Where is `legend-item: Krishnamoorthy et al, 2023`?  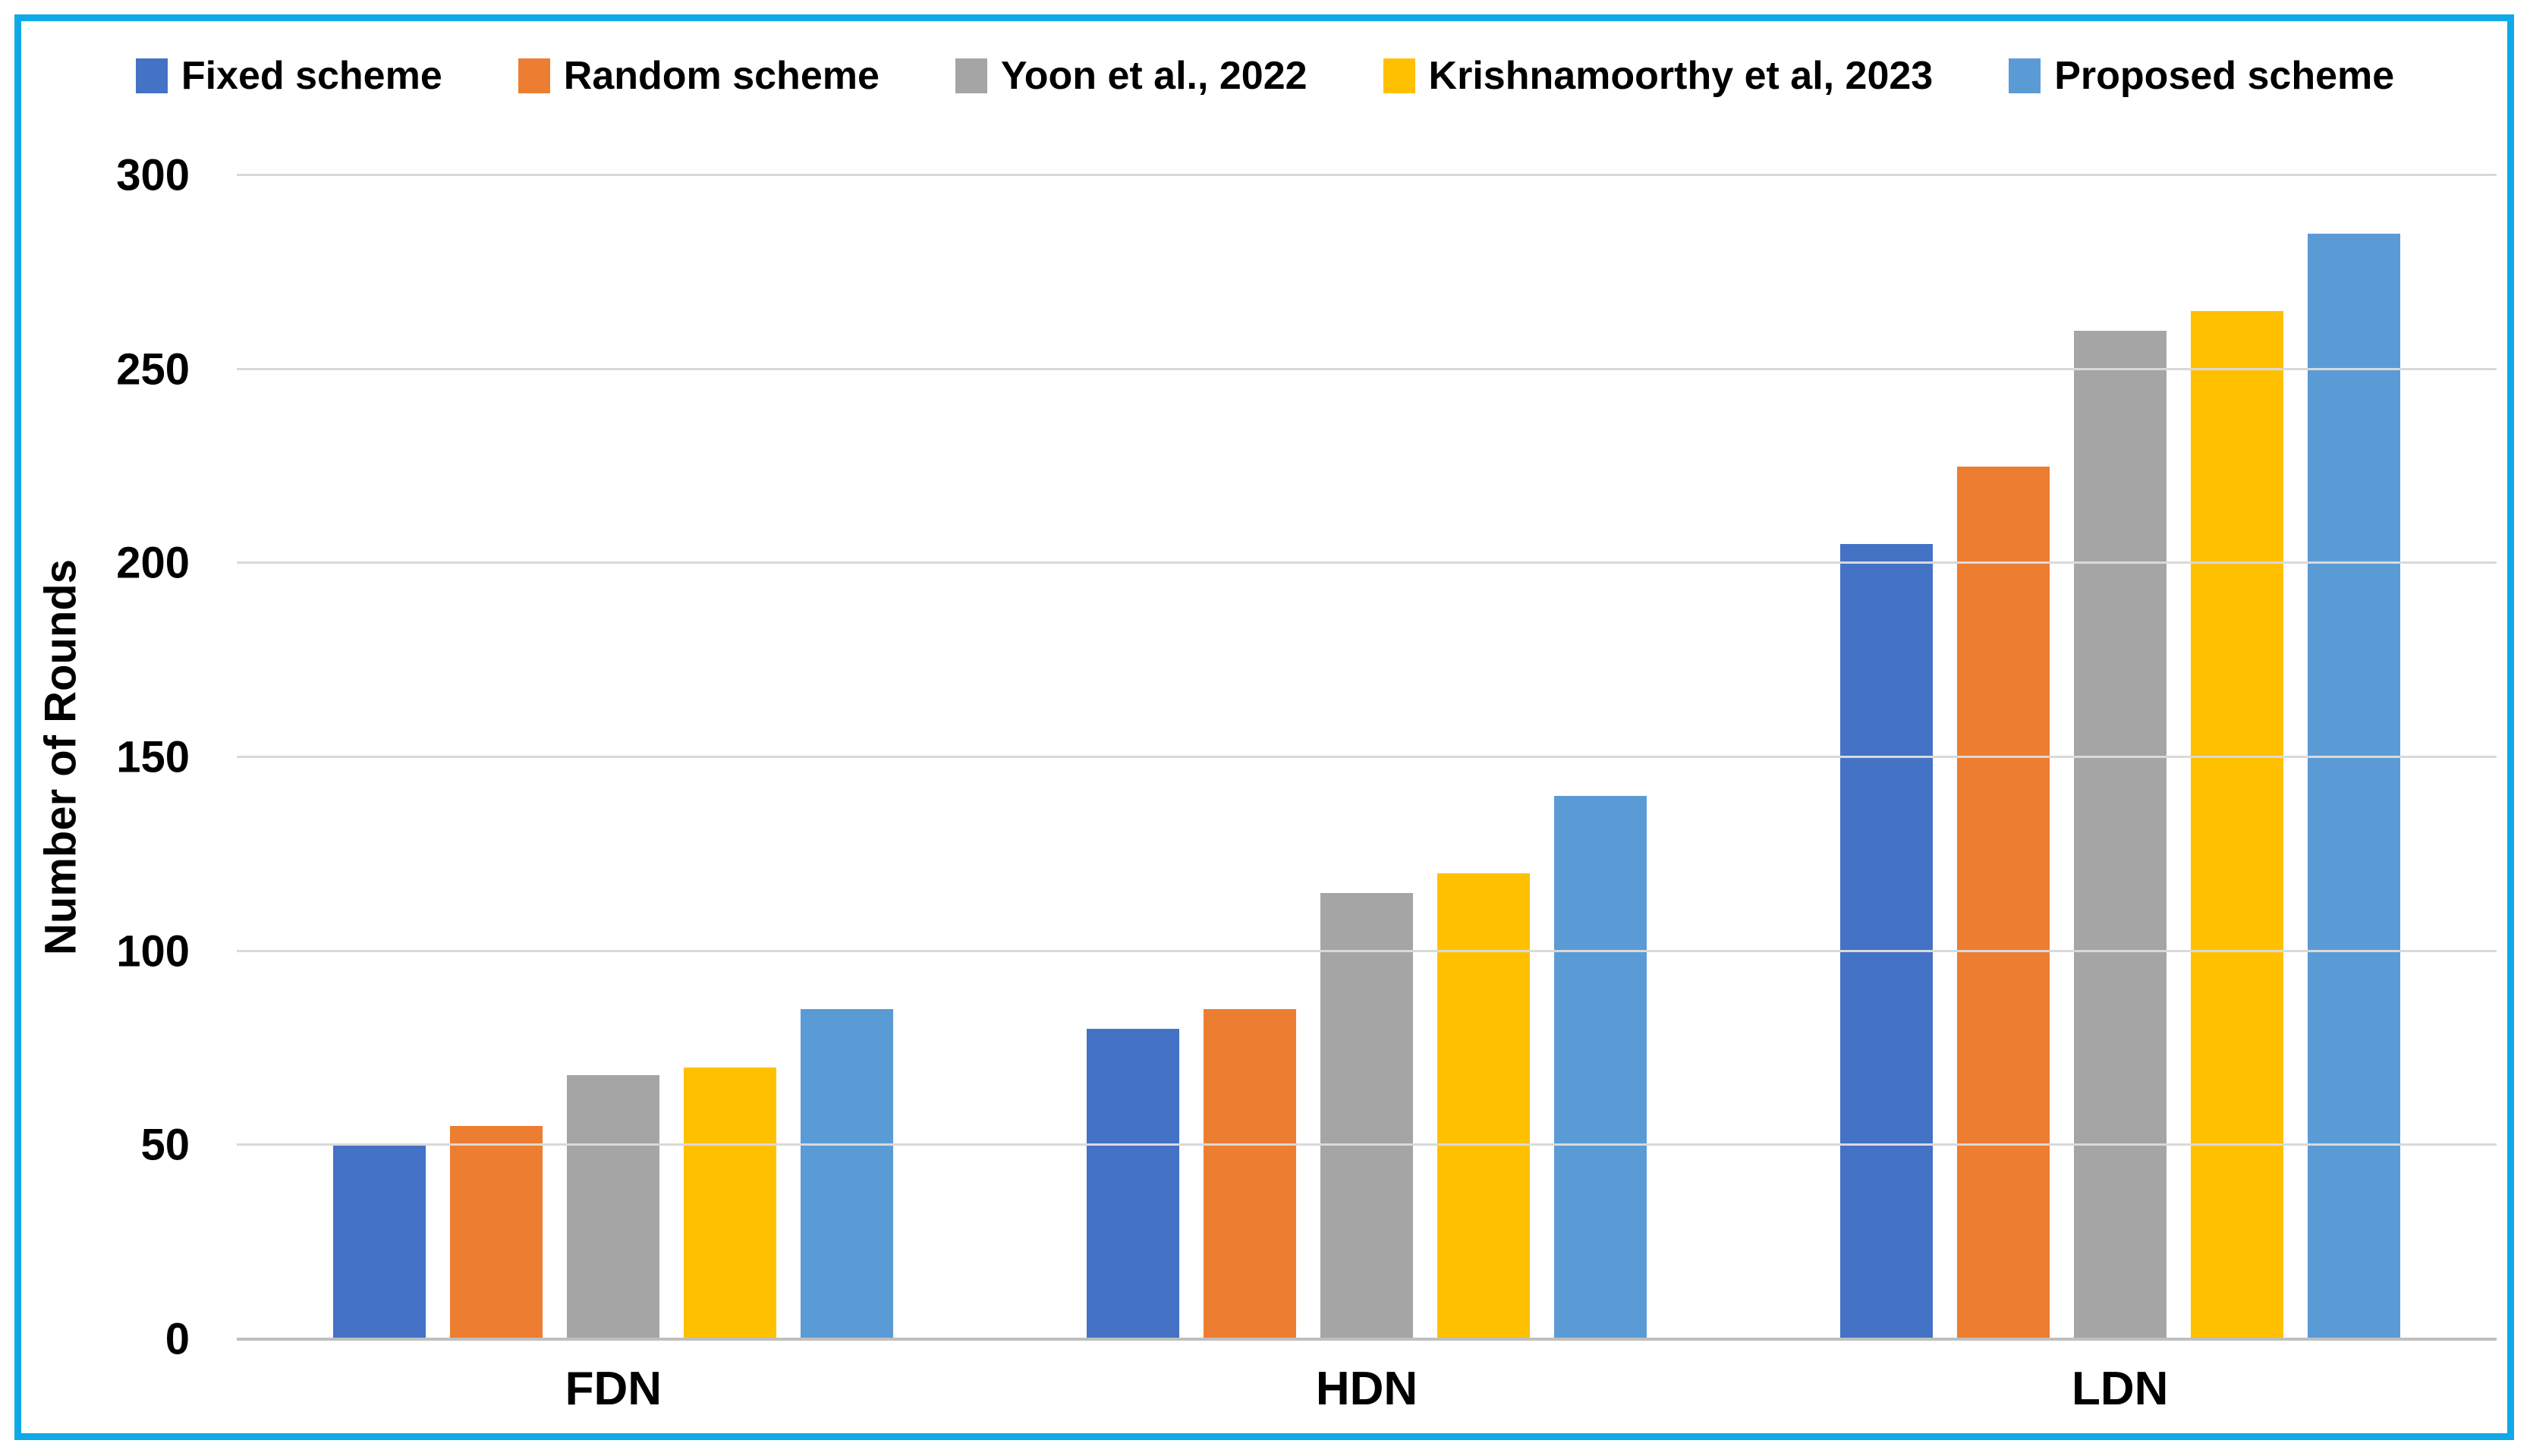 legend-item: Krishnamoorthy et al, 2023 is located at coordinates (1658, 76).